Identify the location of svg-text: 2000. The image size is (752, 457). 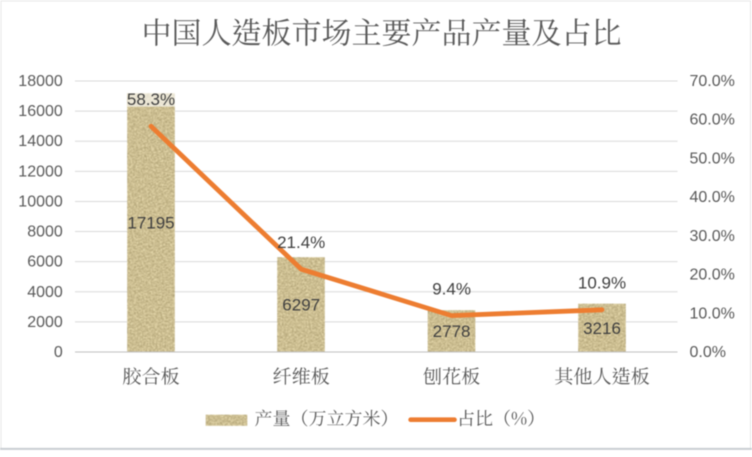
(45, 322).